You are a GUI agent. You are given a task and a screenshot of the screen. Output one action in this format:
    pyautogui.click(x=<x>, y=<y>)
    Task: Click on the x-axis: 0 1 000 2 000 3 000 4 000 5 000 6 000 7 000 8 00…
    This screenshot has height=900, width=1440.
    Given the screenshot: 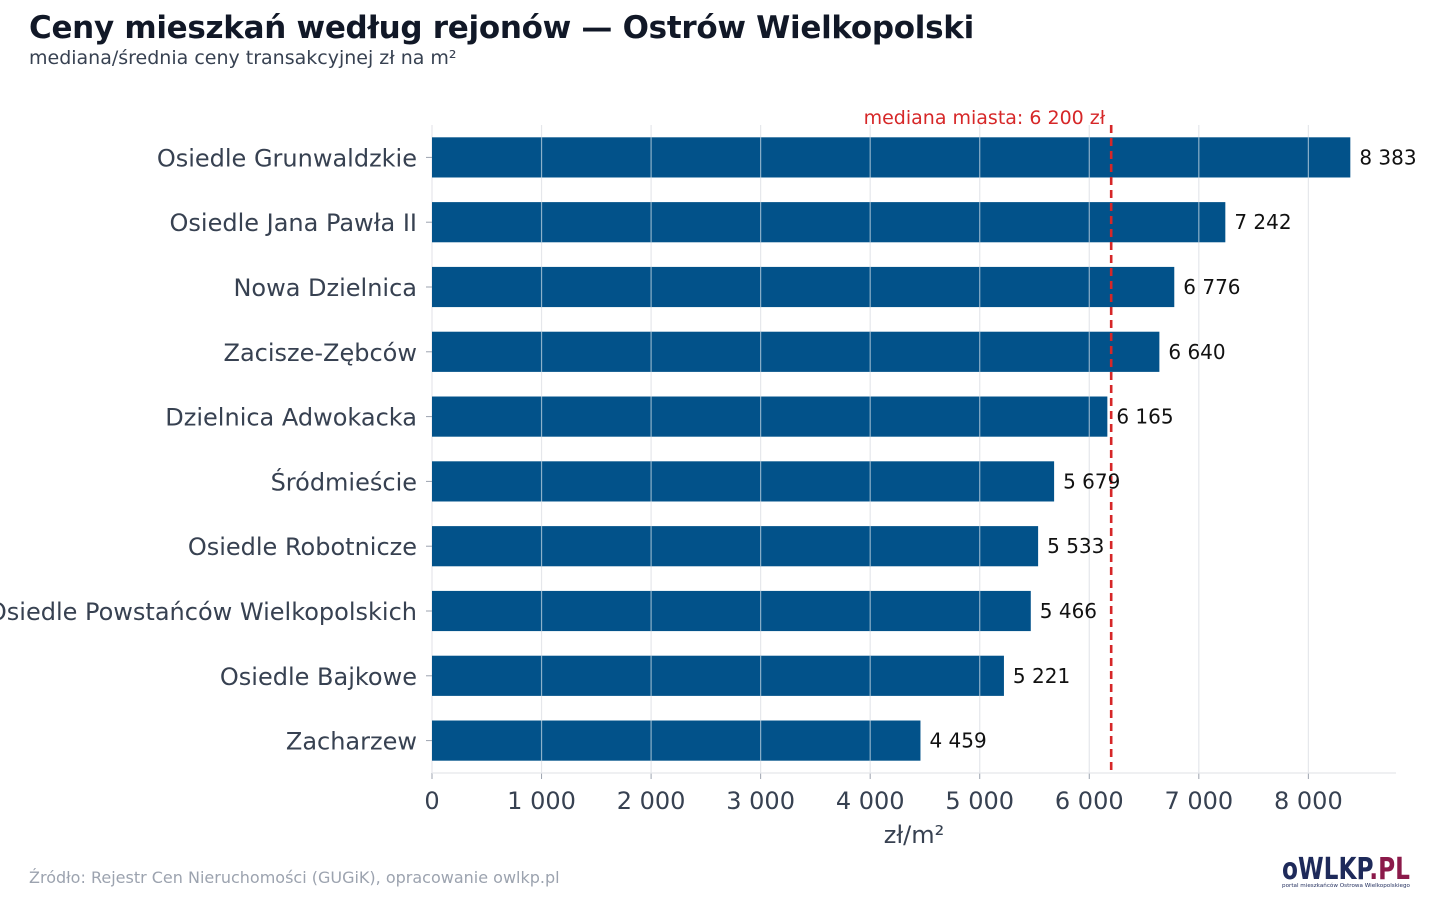 What is the action you would take?
    pyautogui.click(x=910, y=793)
    